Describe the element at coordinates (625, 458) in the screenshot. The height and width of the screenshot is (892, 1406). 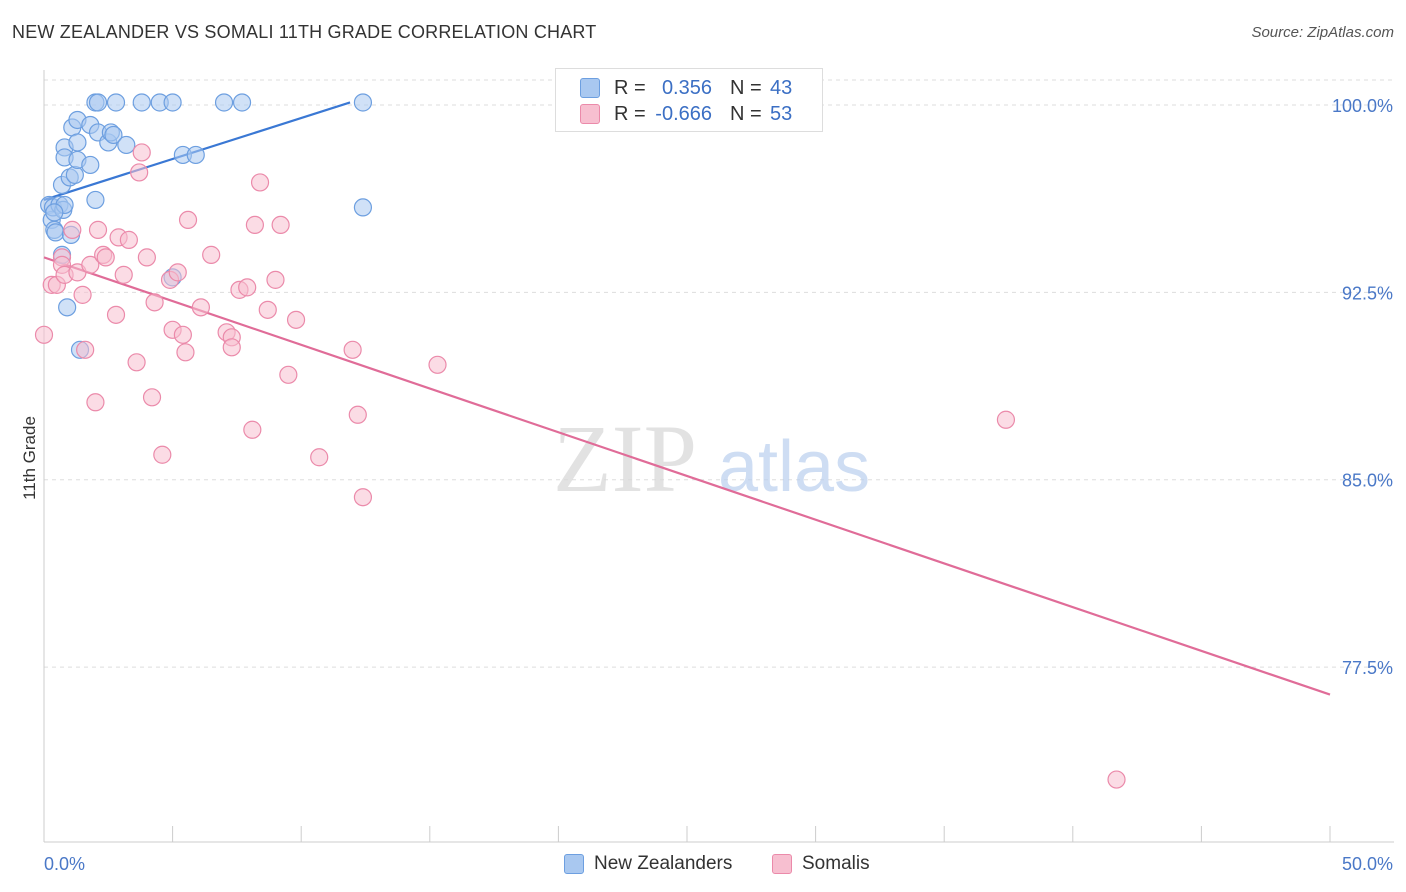
I see `watermark-zip: ZIP` at that location.